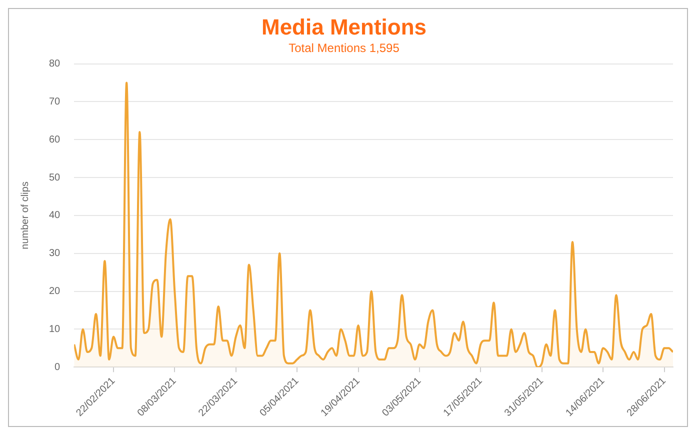 The height and width of the screenshot is (435, 696). I want to click on y-tick-label: 20, so click(55, 292).